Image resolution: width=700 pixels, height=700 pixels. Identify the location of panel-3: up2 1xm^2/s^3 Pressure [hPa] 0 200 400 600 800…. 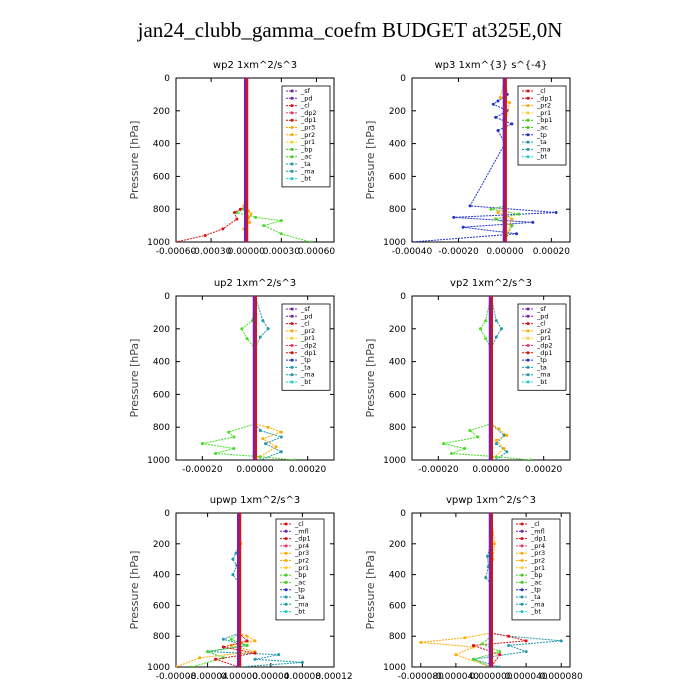
(231, 376).